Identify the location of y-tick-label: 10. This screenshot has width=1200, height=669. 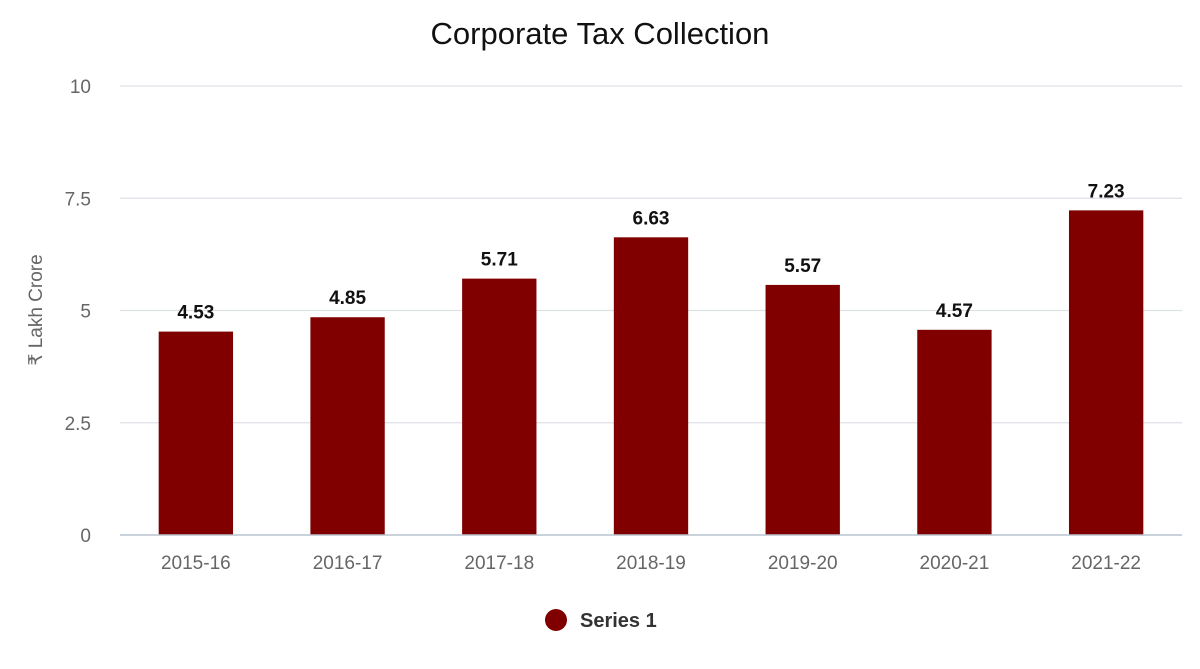
(80, 87).